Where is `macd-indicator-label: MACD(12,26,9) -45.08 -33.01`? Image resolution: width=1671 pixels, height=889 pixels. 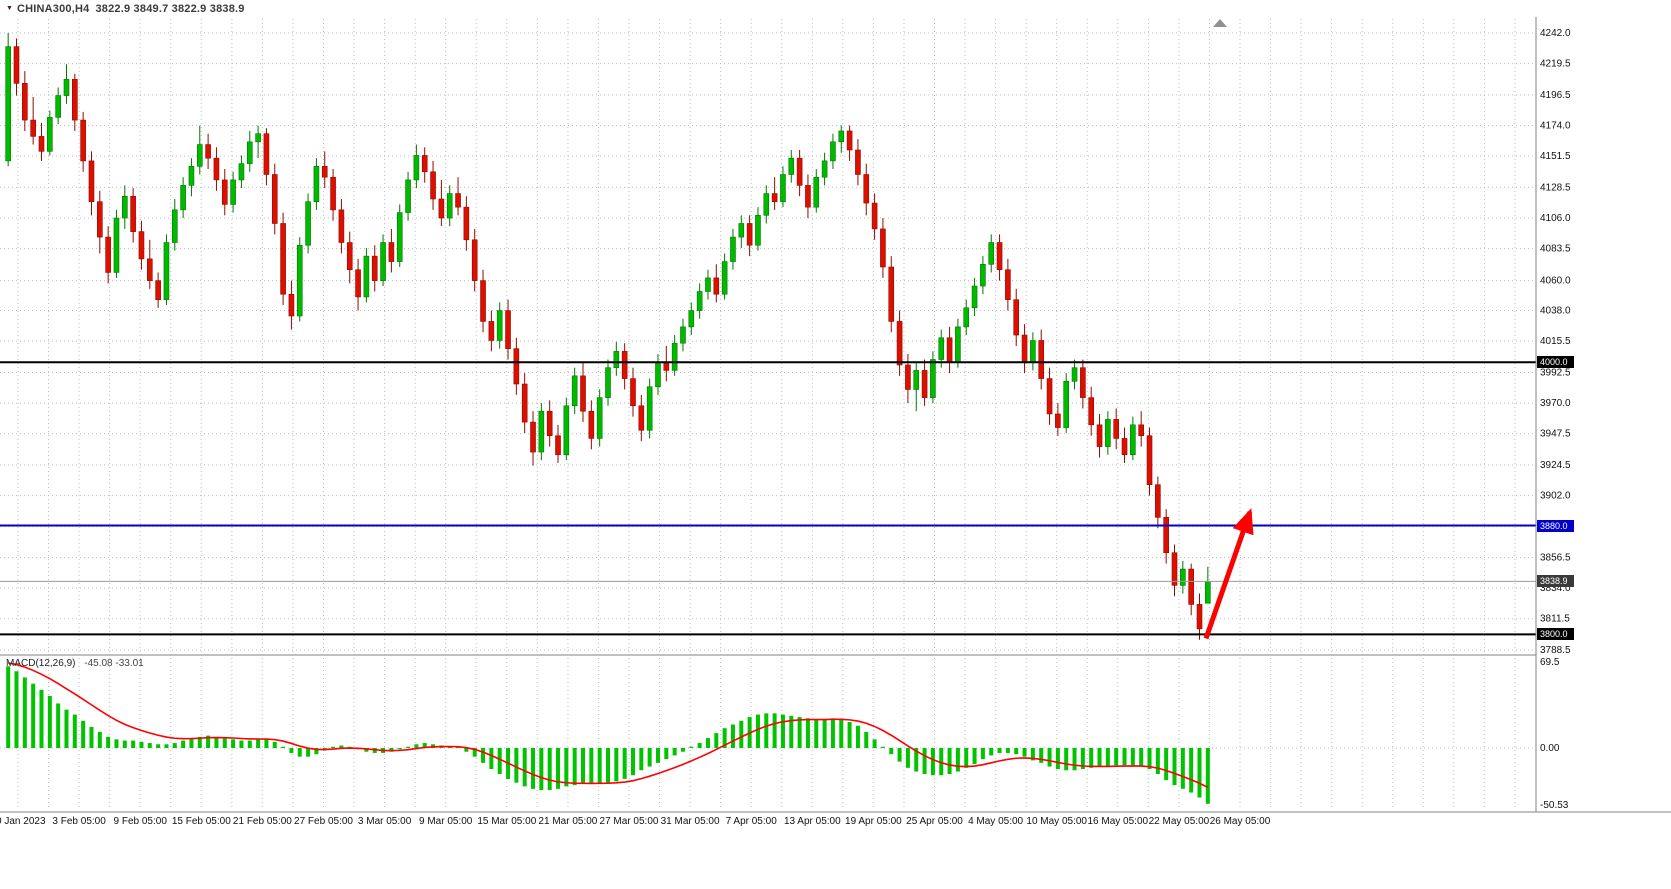
macd-indicator-label: MACD(12,26,9) -45.08 -33.01 is located at coordinates (75, 663).